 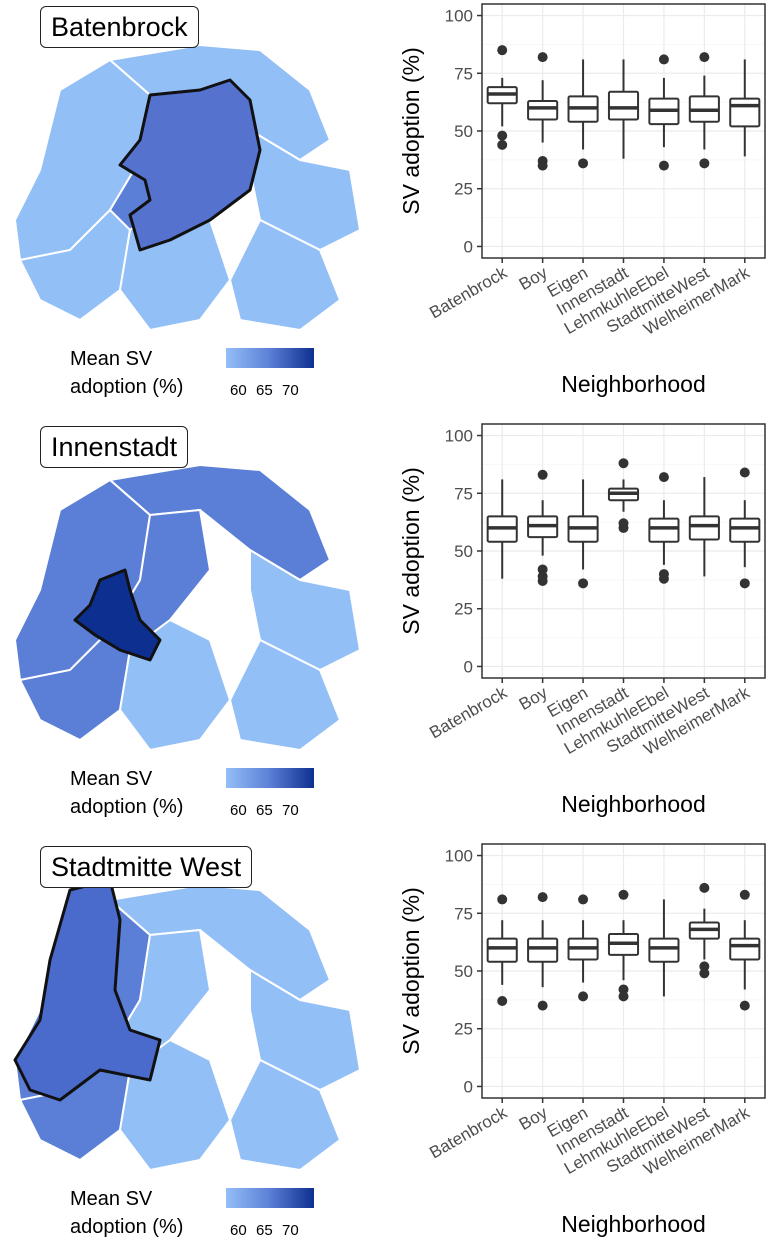 What do you see at coordinates (305, 610) in the screenshot?
I see `district-east` at bounding box center [305, 610].